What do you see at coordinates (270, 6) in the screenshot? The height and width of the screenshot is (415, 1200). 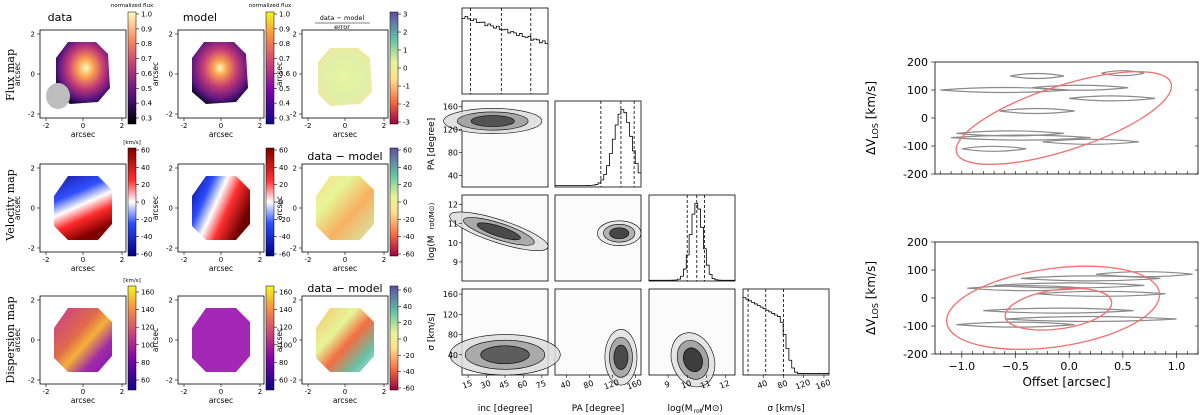 I see `flux-model-cbar-label: normalized flux` at bounding box center [270, 6].